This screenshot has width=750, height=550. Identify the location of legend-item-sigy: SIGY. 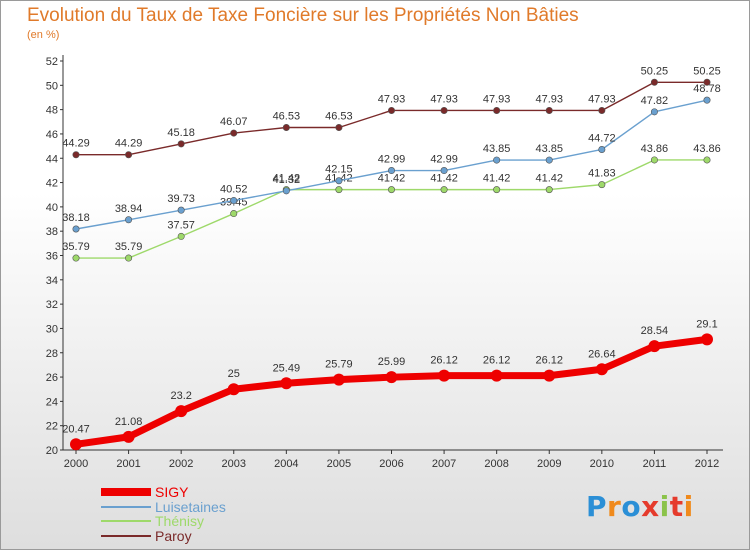
(163, 492).